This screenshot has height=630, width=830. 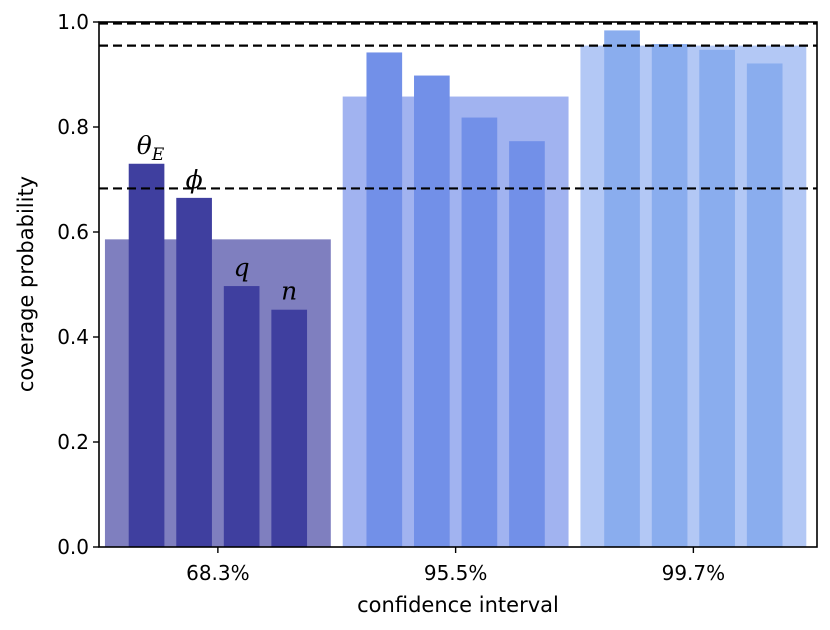 I want to click on param-label-2: ϕ, so click(x=194, y=179).